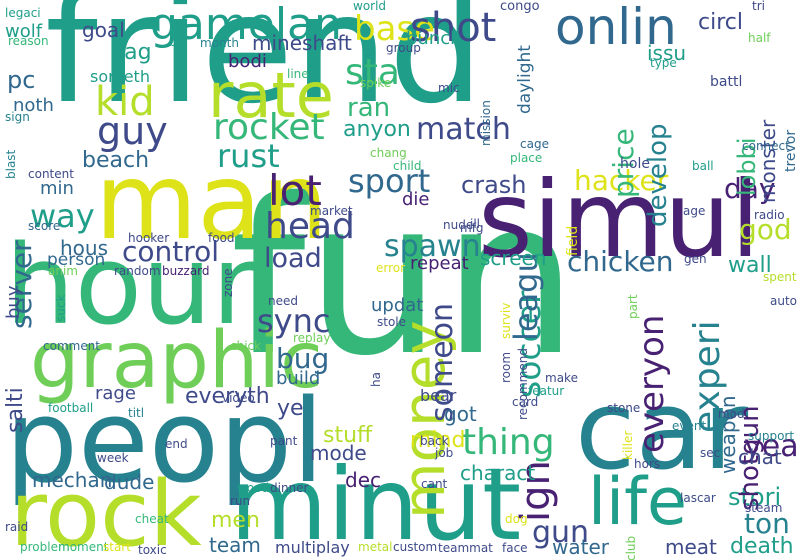 The width and height of the screenshot is (800, 560). I want to click on cloud-word-suck: suck, so click(61, 309).